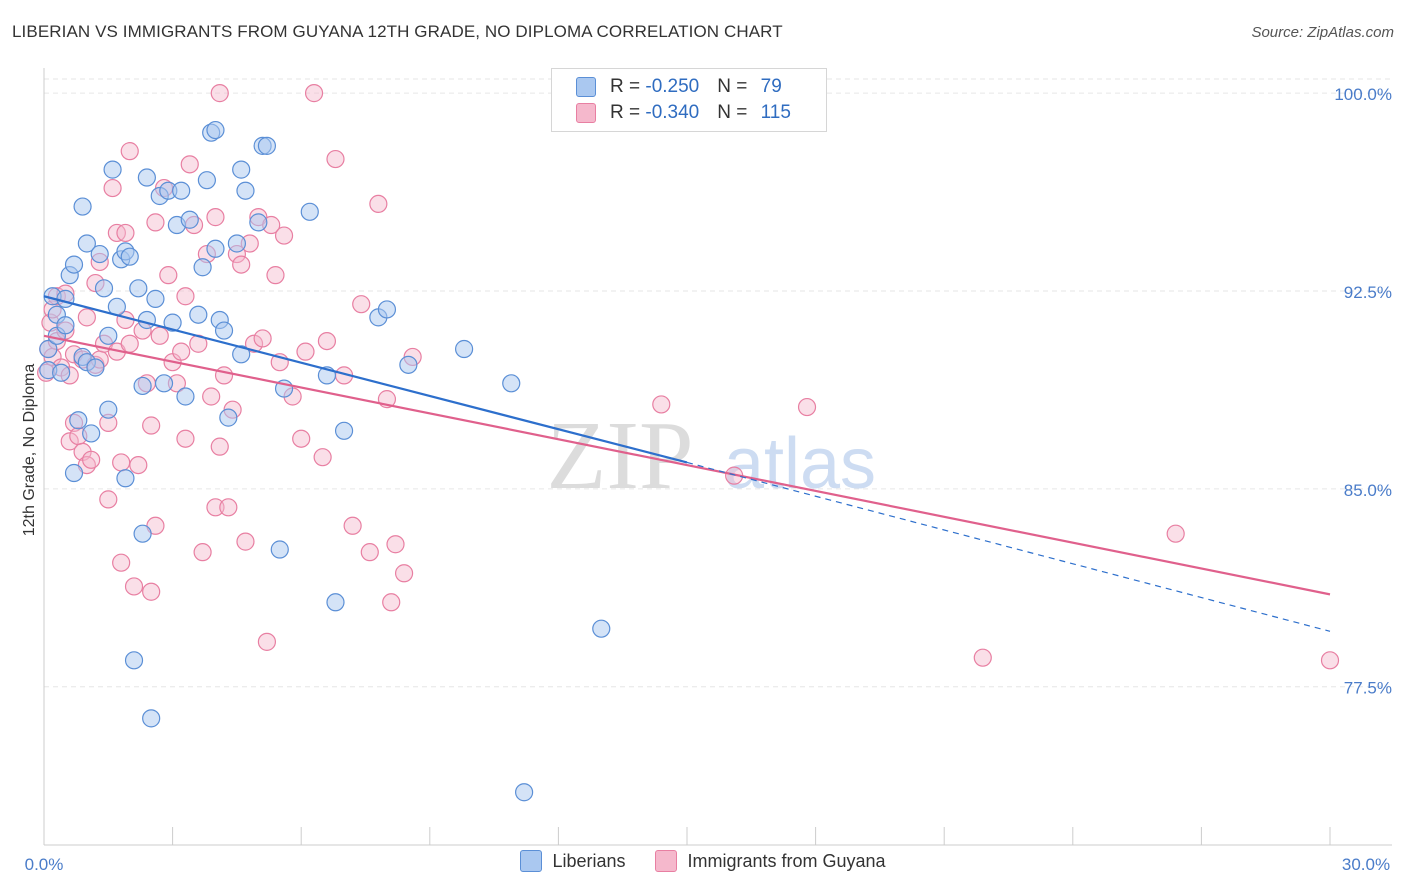 The height and width of the screenshot is (892, 1406). Describe the element at coordinates (771, 86) in the screenshot. I see `liberians-n-value: 79` at that location.